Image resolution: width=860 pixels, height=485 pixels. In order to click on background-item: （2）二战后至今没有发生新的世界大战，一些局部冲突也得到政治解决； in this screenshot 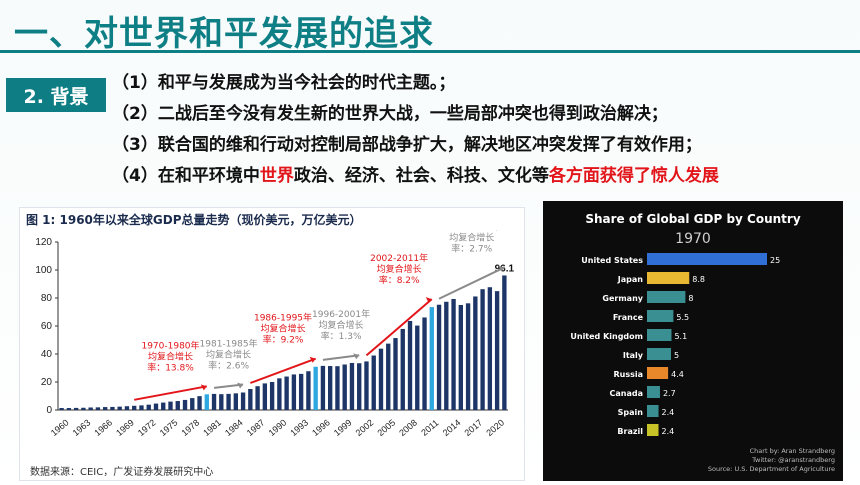, I will do `click(486, 114)`.